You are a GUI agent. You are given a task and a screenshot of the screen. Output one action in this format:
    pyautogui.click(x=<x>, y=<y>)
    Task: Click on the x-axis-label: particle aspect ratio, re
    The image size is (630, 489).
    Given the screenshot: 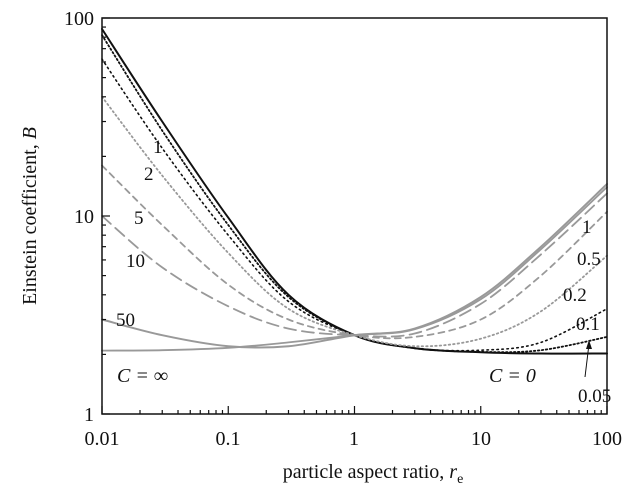 What is the action you would take?
    pyautogui.click(x=373, y=474)
    